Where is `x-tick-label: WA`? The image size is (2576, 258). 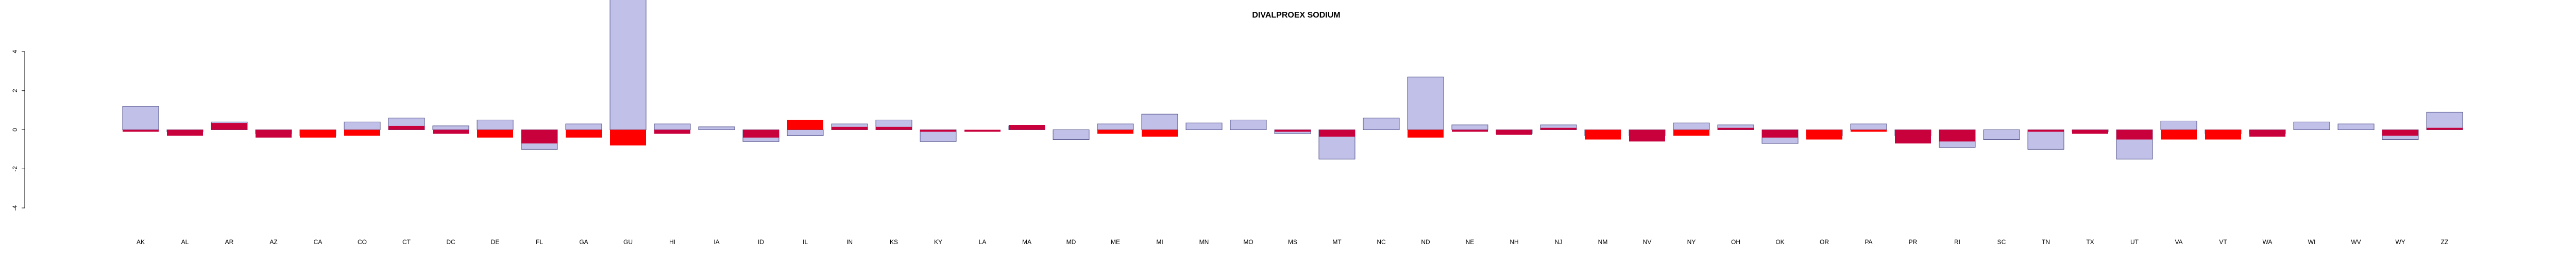
x-tick-label: WA is located at coordinates (2268, 242).